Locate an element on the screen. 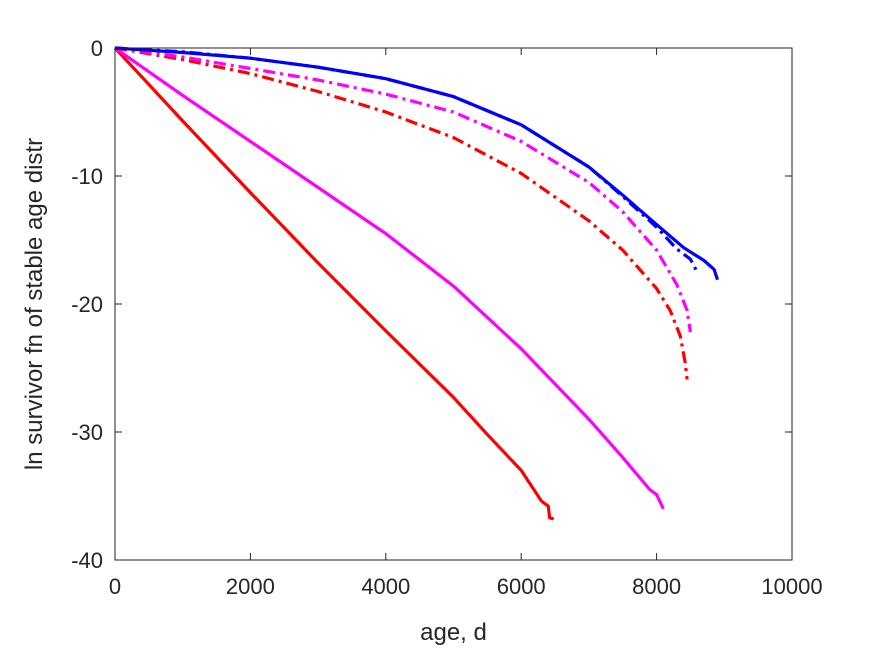  x-tick-label: 6000 is located at coordinates (521, 586).